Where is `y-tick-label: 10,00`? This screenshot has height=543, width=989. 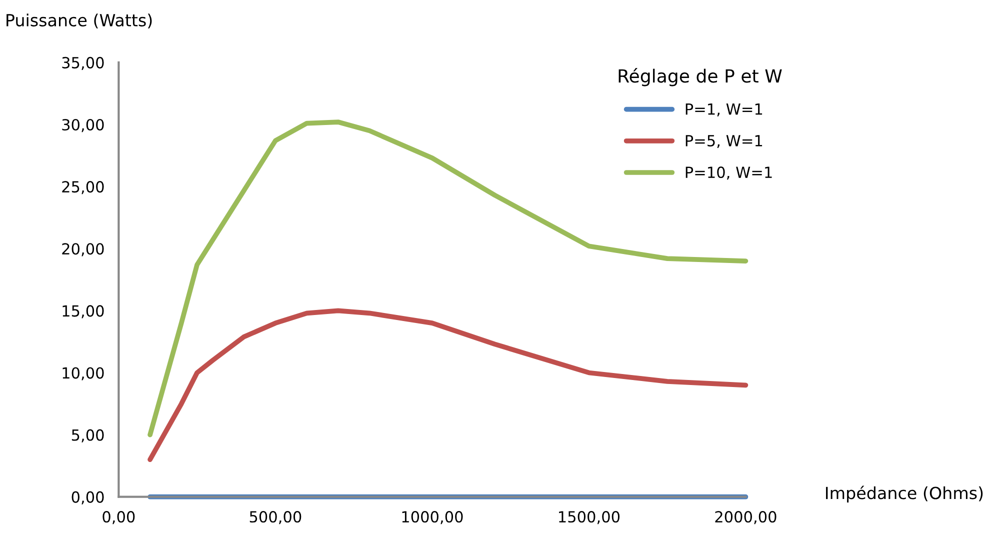
y-tick-label: 10,00 is located at coordinates (83, 373).